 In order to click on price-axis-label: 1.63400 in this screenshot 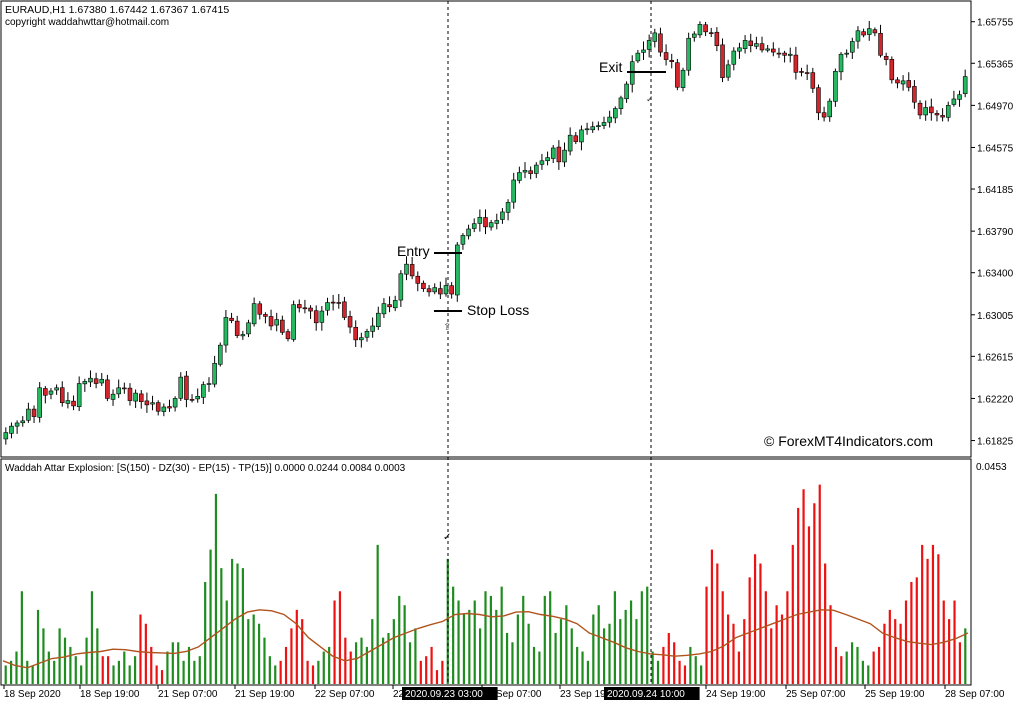, I will do `click(995, 274)`.